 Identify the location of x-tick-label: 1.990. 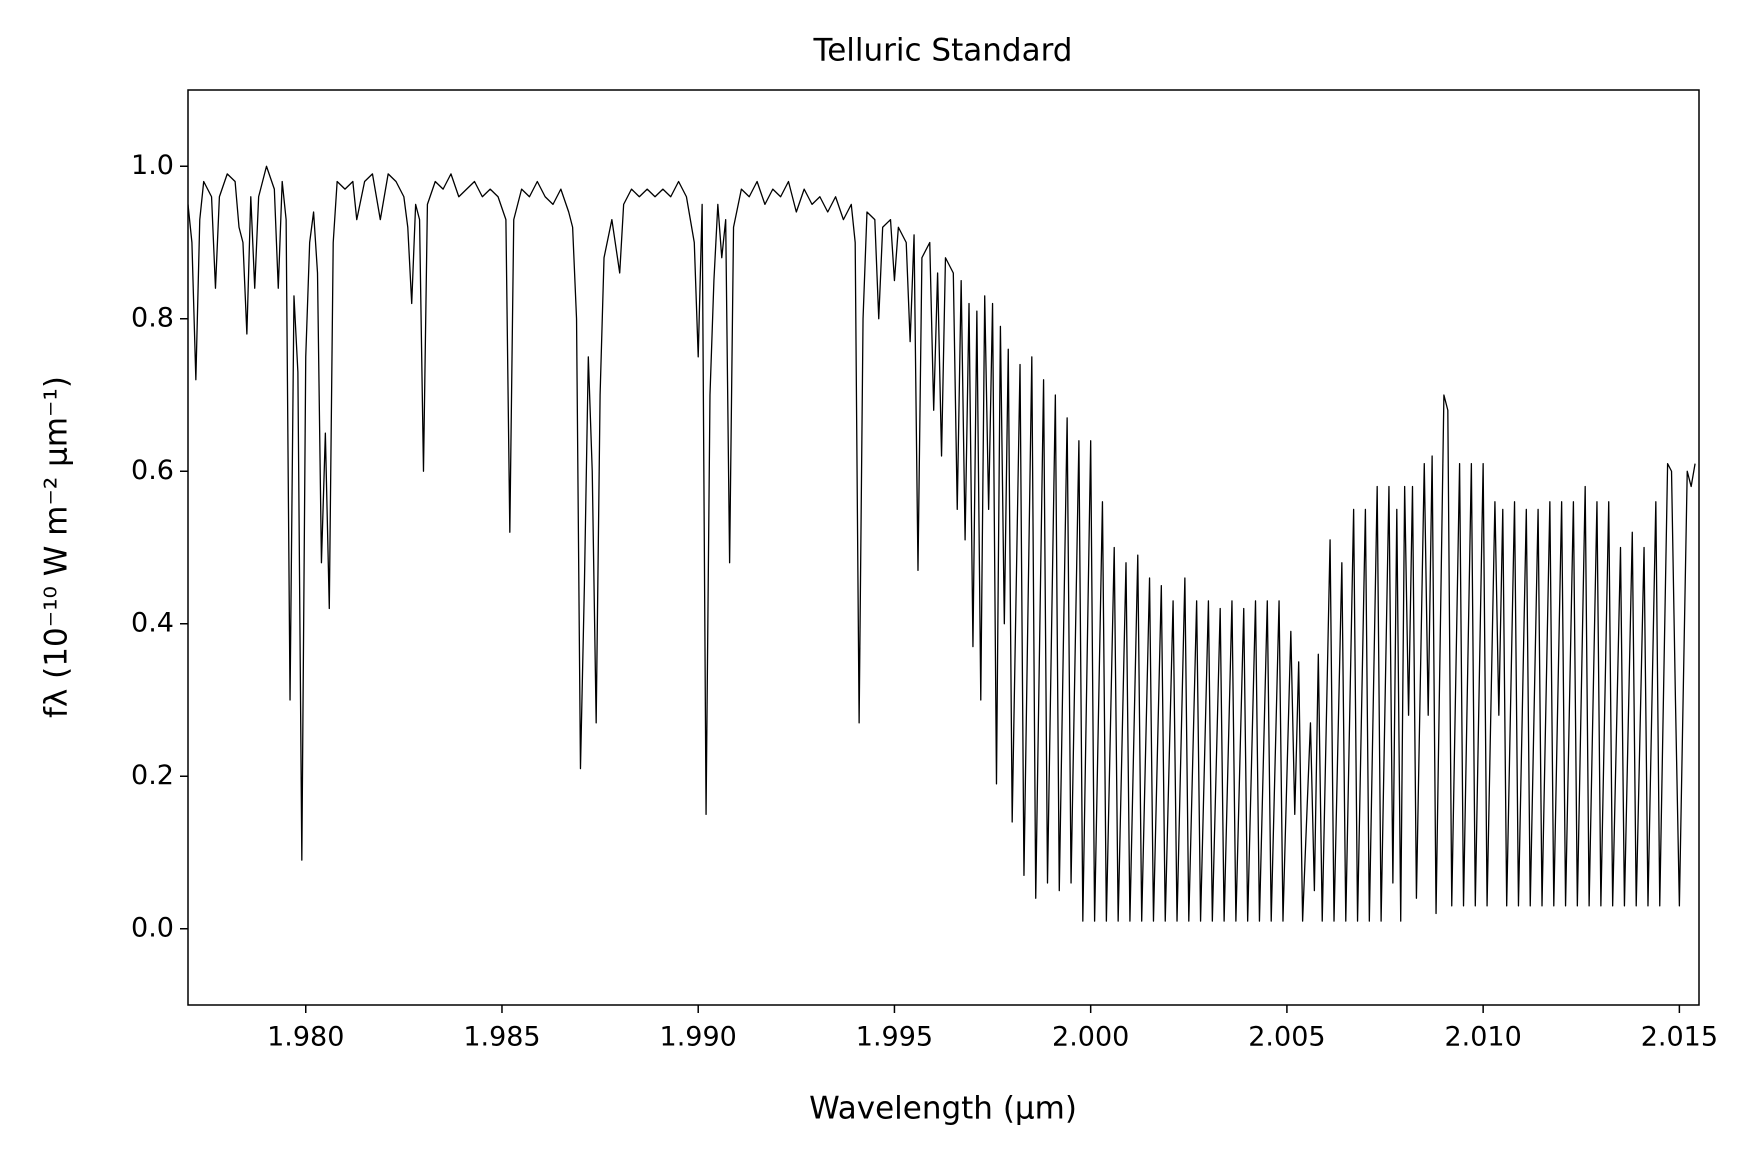
(698, 1037).